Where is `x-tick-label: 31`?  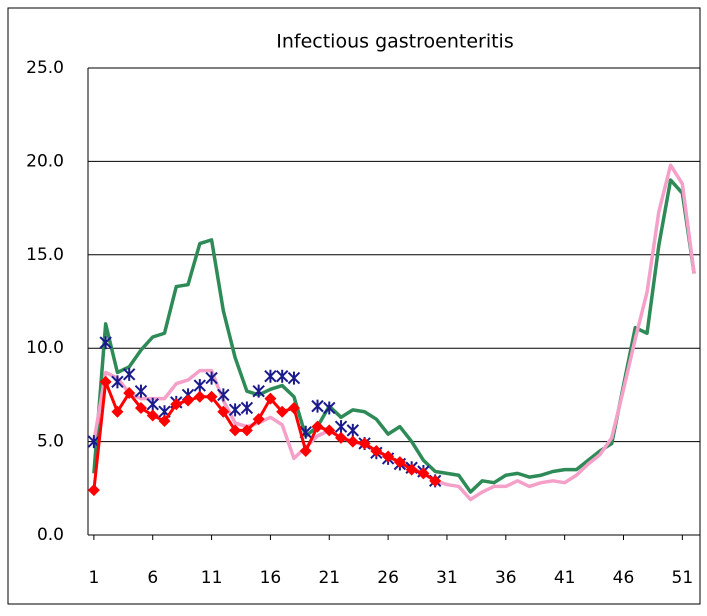
x-tick-label: 31 is located at coordinates (447, 578).